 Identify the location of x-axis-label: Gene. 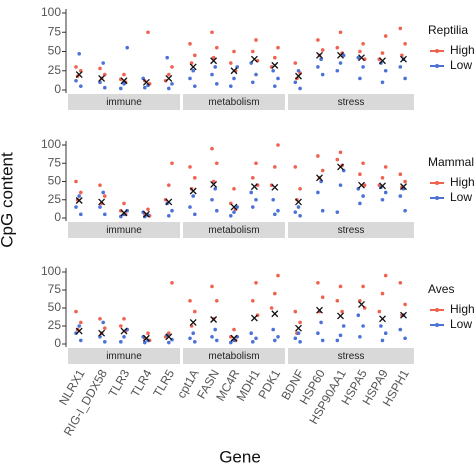
(240, 456).